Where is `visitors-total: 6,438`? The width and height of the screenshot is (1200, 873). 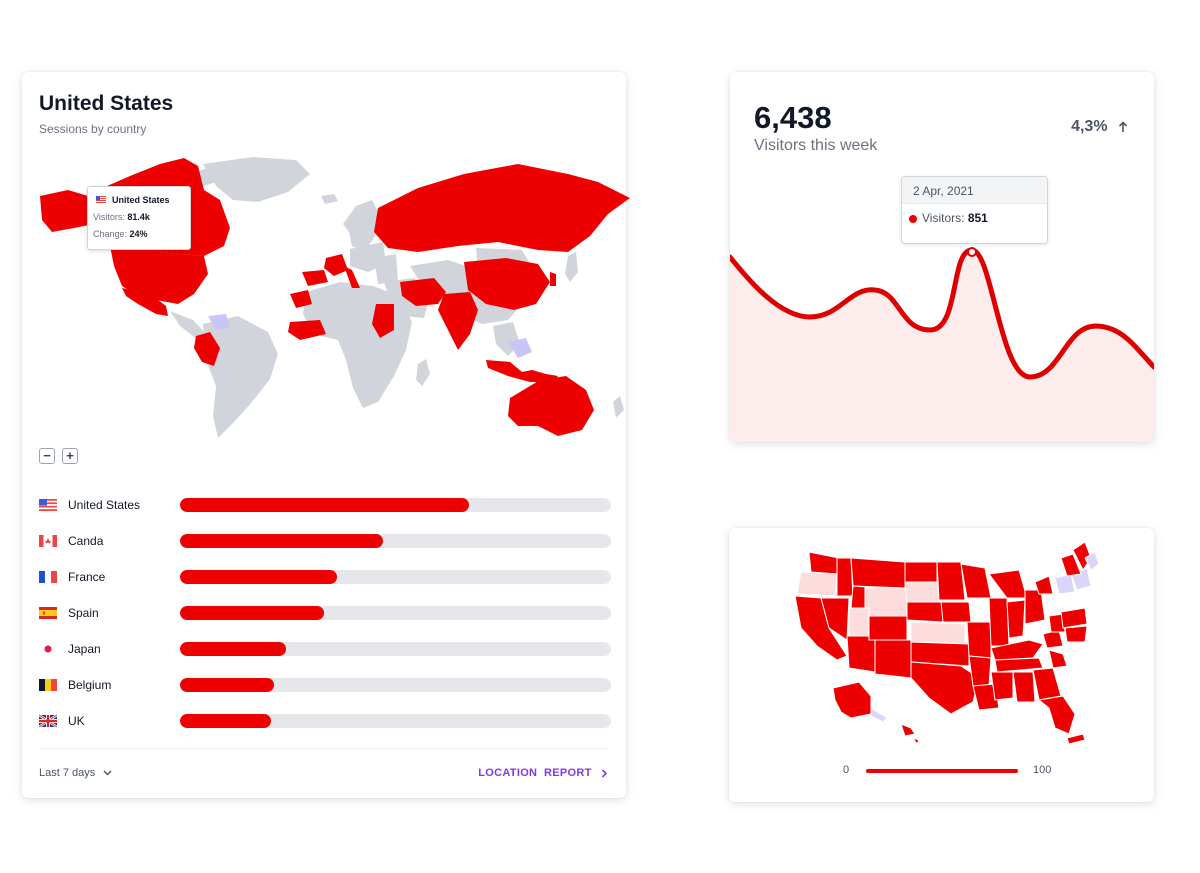 visitors-total: 6,438 is located at coordinates (793, 117).